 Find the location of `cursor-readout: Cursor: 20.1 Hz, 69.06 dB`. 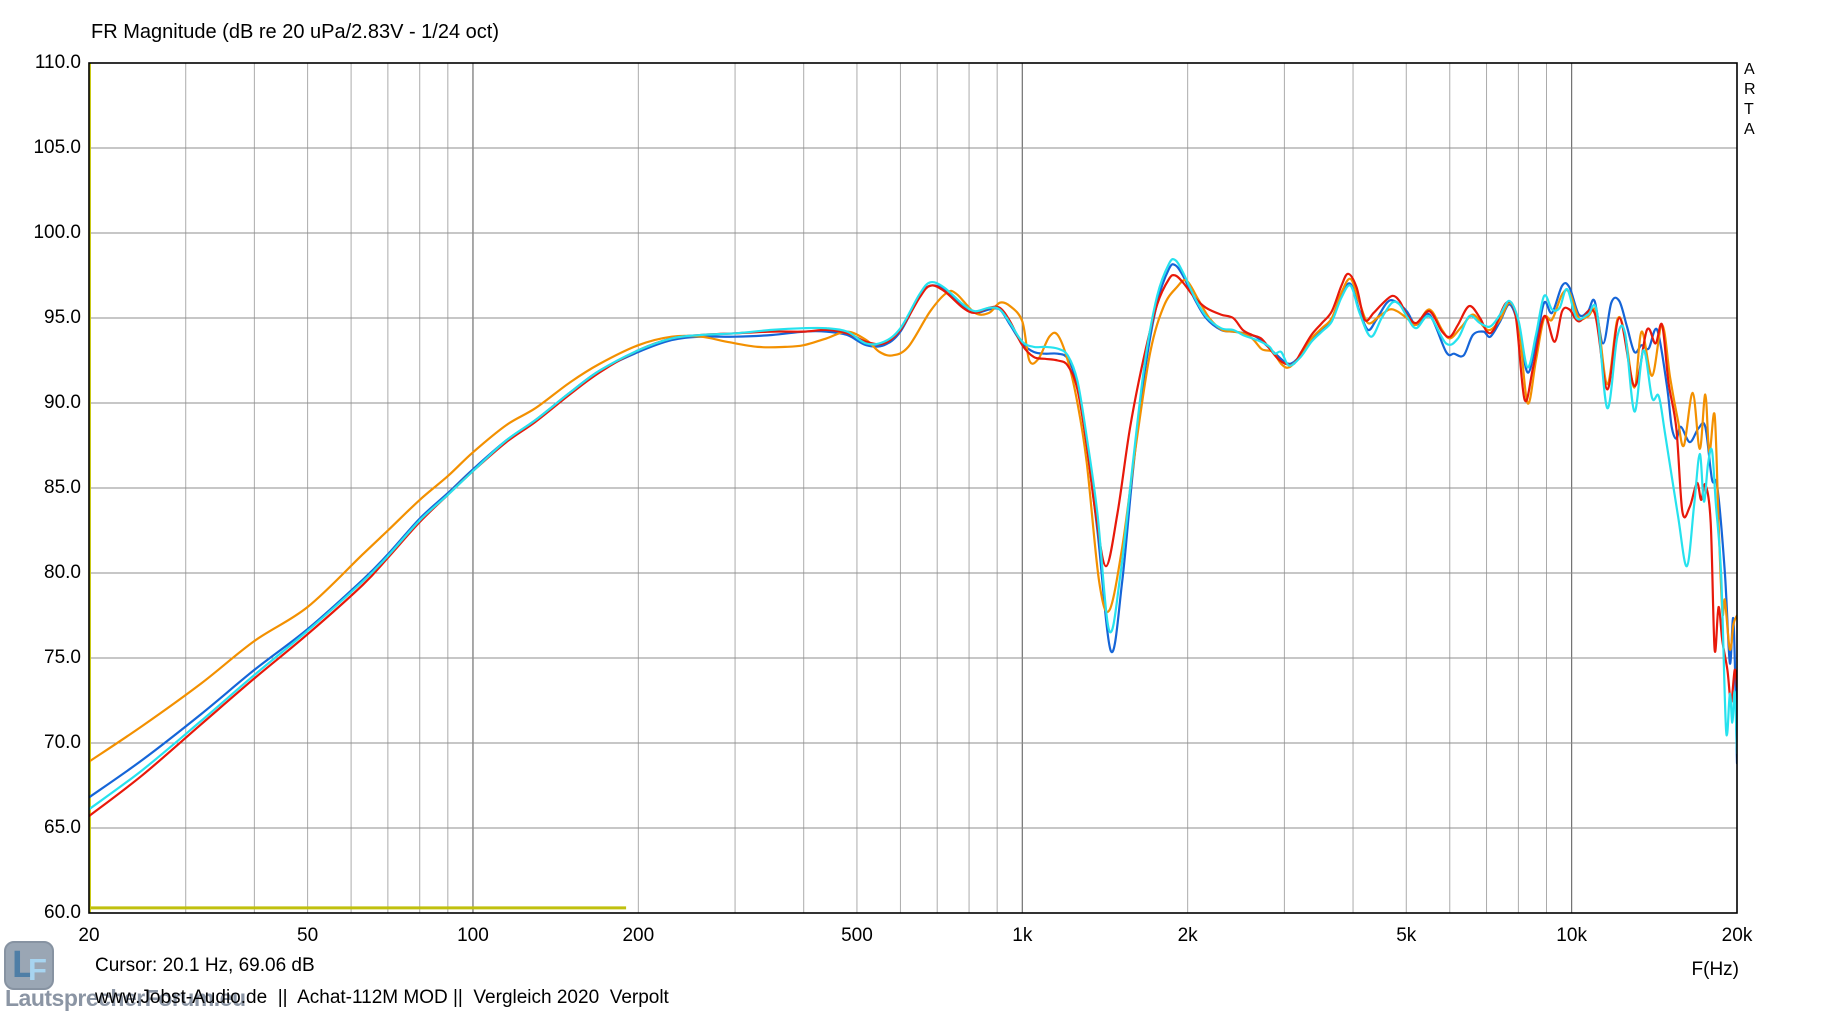

cursor-readout: Cursor: 20.1 Hz, 69.06 dB is located at coordinates (205, 965).